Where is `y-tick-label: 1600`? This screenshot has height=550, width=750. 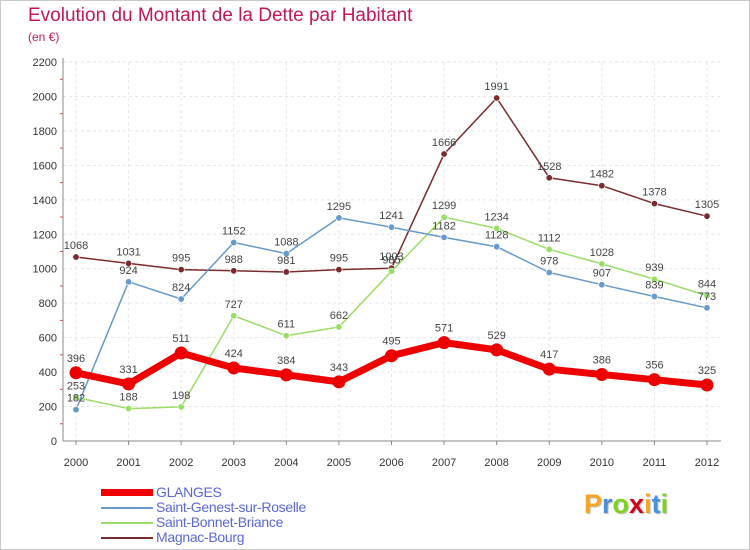 y-tick-label: 1600 is located at coordinates (45, 166).